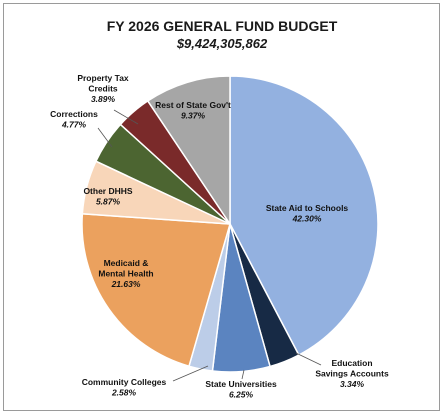  Describe the element at coordinates (74, 125) in the screenshot. I see `slice-percent-corrections: 4.77%` at that location.